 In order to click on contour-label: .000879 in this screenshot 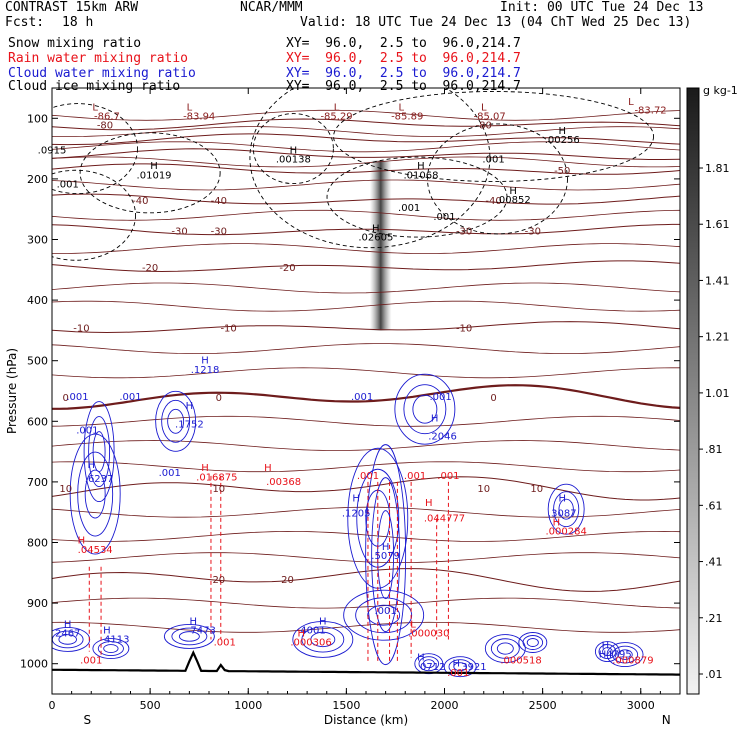, I will do `click(632, 661)`.